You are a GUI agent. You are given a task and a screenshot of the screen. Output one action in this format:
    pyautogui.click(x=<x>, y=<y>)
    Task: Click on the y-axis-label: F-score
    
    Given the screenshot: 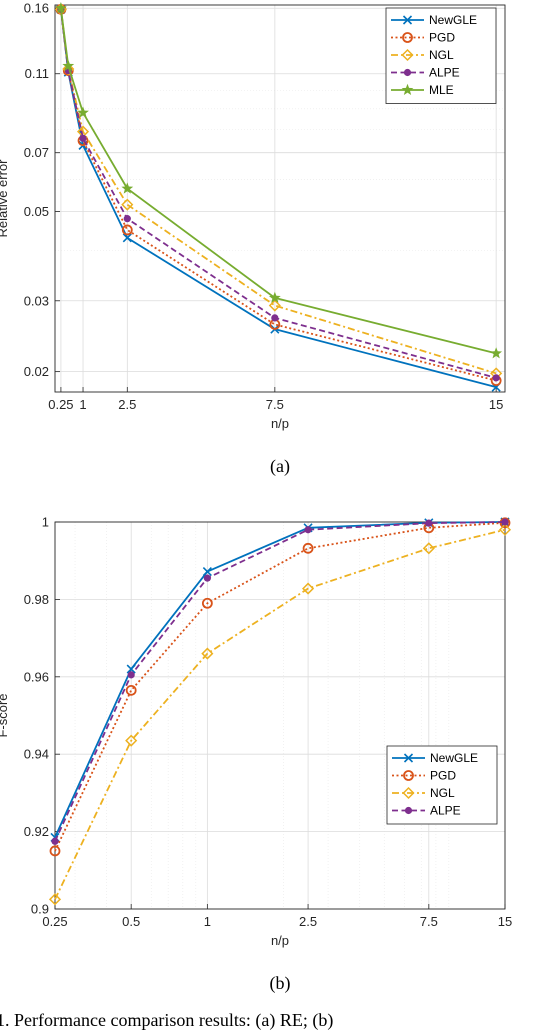 What is the action you would take?
    pyautogui.click(x=5, y=715)
    